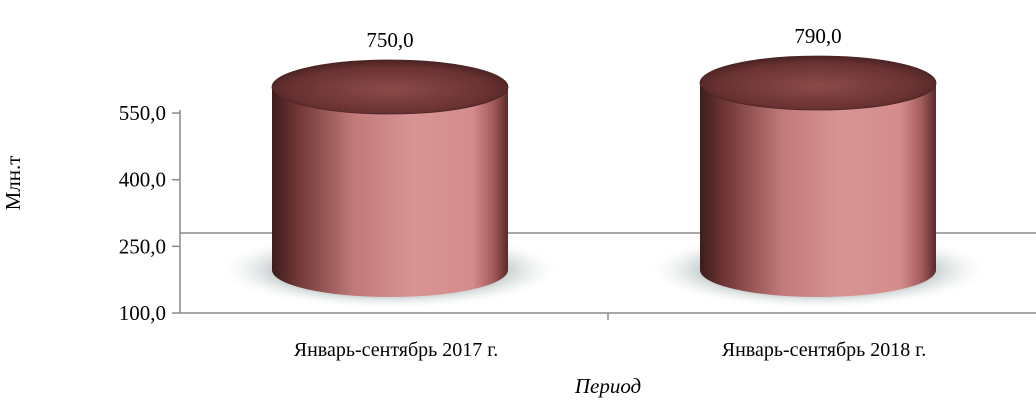 This screenshot has height=401, width=1036. What do you see at coordinates (149, 213) in the screenshot?
I see `y-ticks: 100,0 250,0 400,0 550,0` at bounding box center [149, 213].